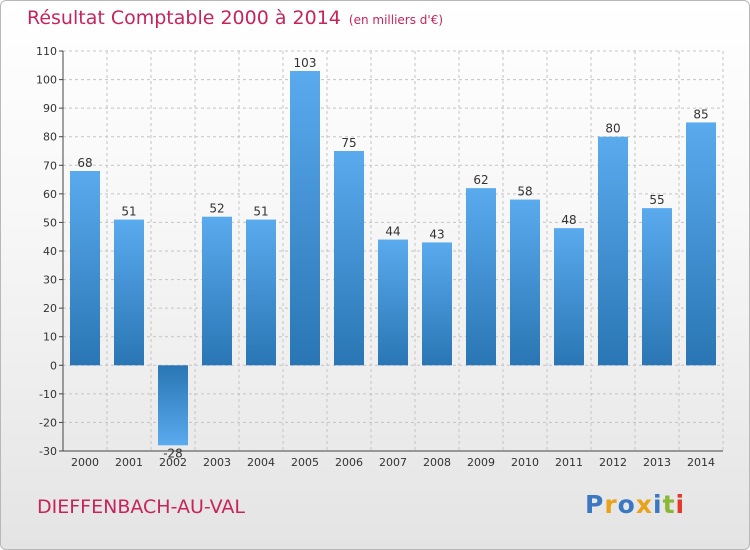 This screenshot has height=550, width=750. What do you see at coordinates (173, 453) in the screenshot?
I see `value-label-2002: -28` at bounding box center [173, 453].